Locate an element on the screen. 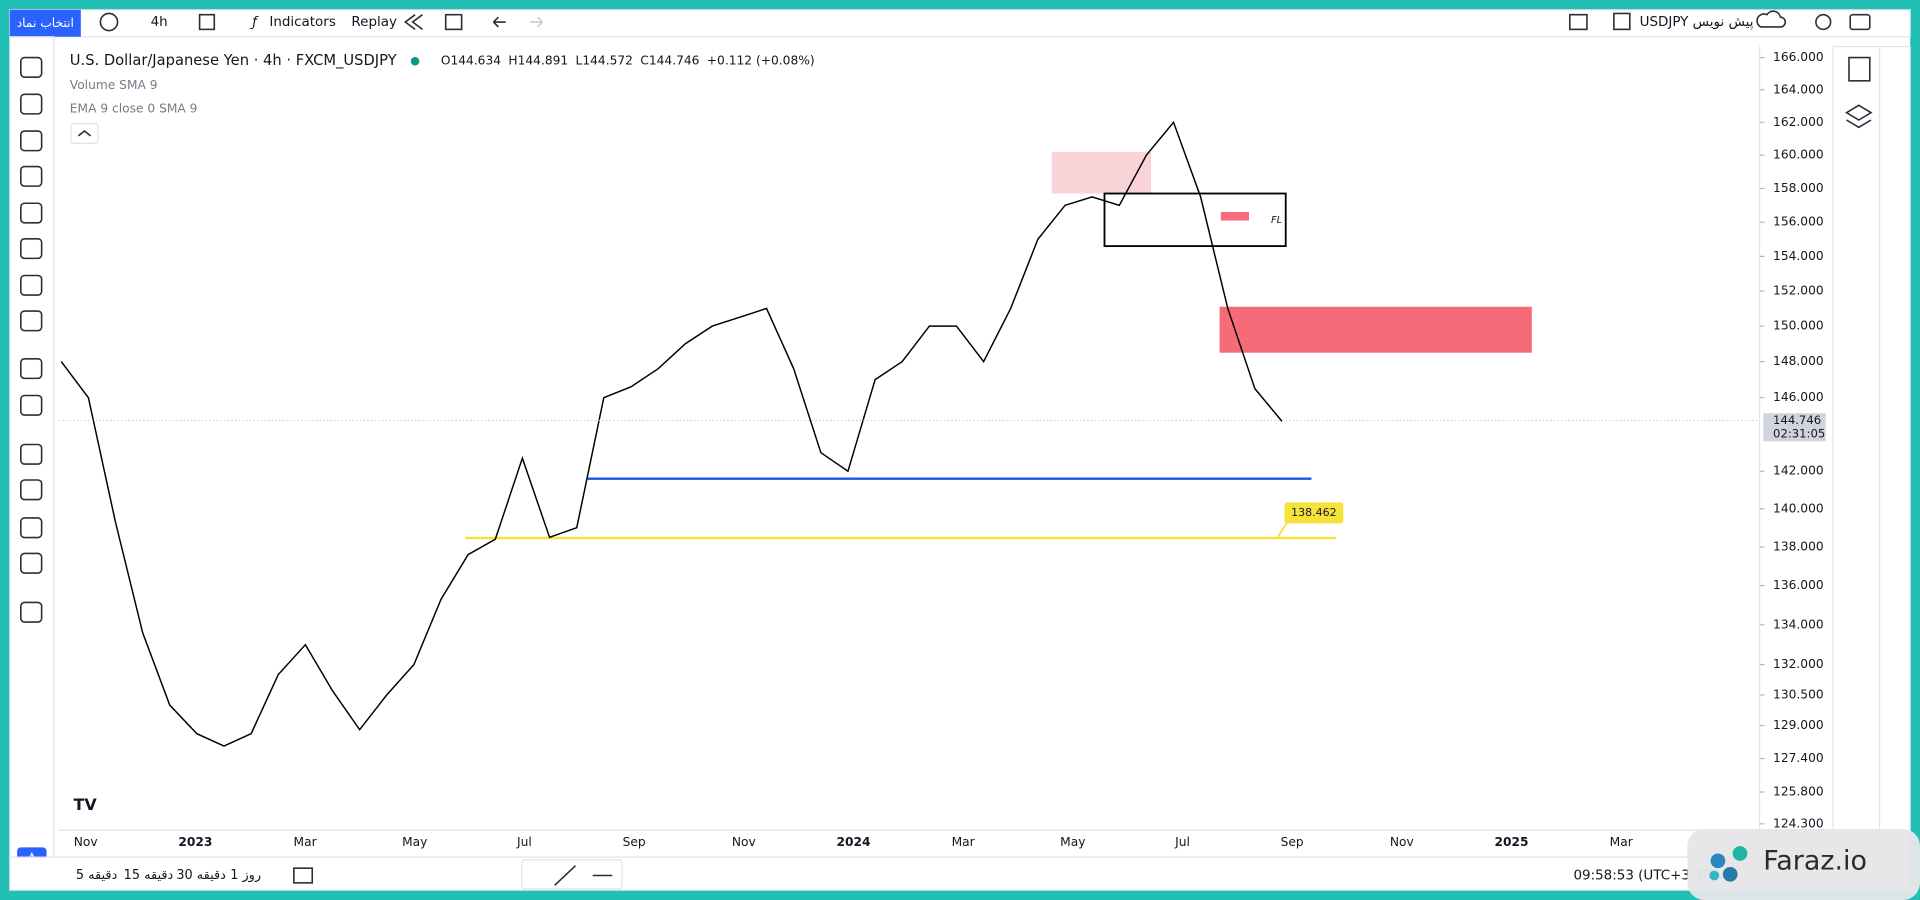 Image resolution: width=1920 pixels, height=900 pixels. indicators: Indicators is located at coordinates (302, 22).